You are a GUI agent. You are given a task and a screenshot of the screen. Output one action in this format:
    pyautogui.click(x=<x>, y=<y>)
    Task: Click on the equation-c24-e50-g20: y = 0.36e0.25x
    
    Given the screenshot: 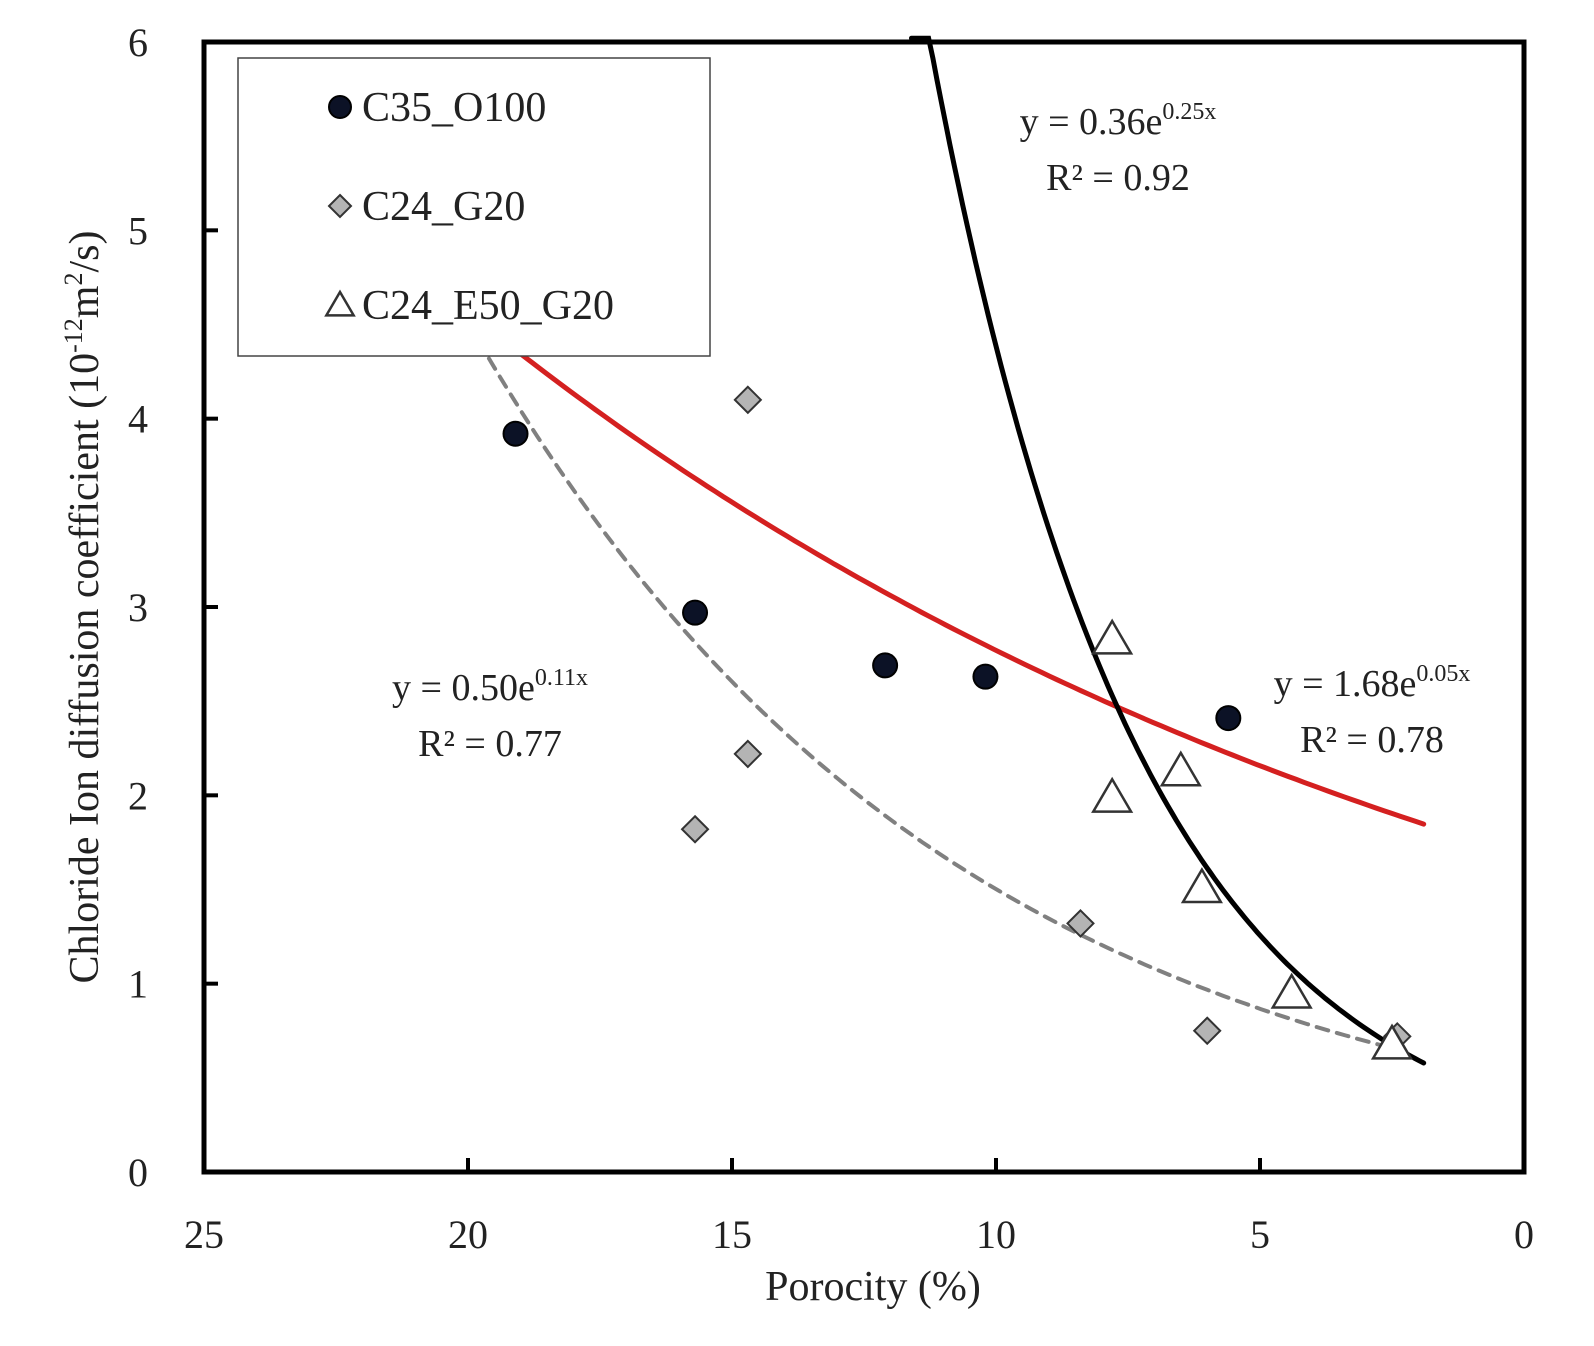 What is the action you would take?
    pyautogui.click(x=1118, y=121)
    